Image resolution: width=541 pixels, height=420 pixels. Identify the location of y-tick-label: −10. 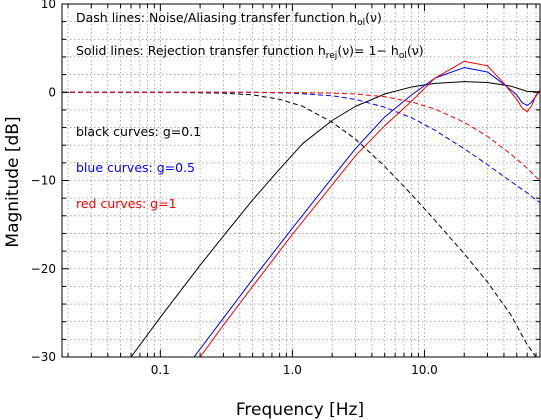
(43, 181).